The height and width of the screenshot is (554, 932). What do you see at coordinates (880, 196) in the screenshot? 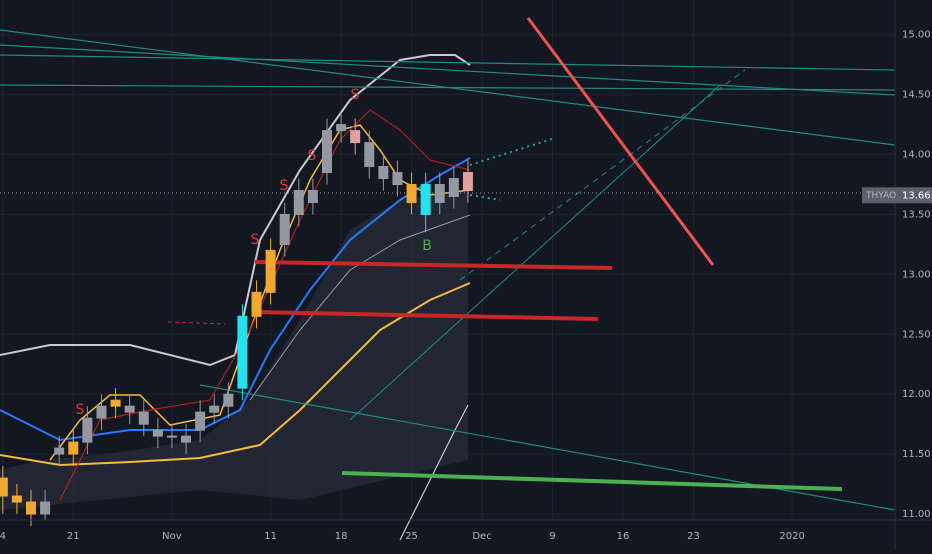
I see `symbol-label: THYAO` at bounding box center [880, 196].